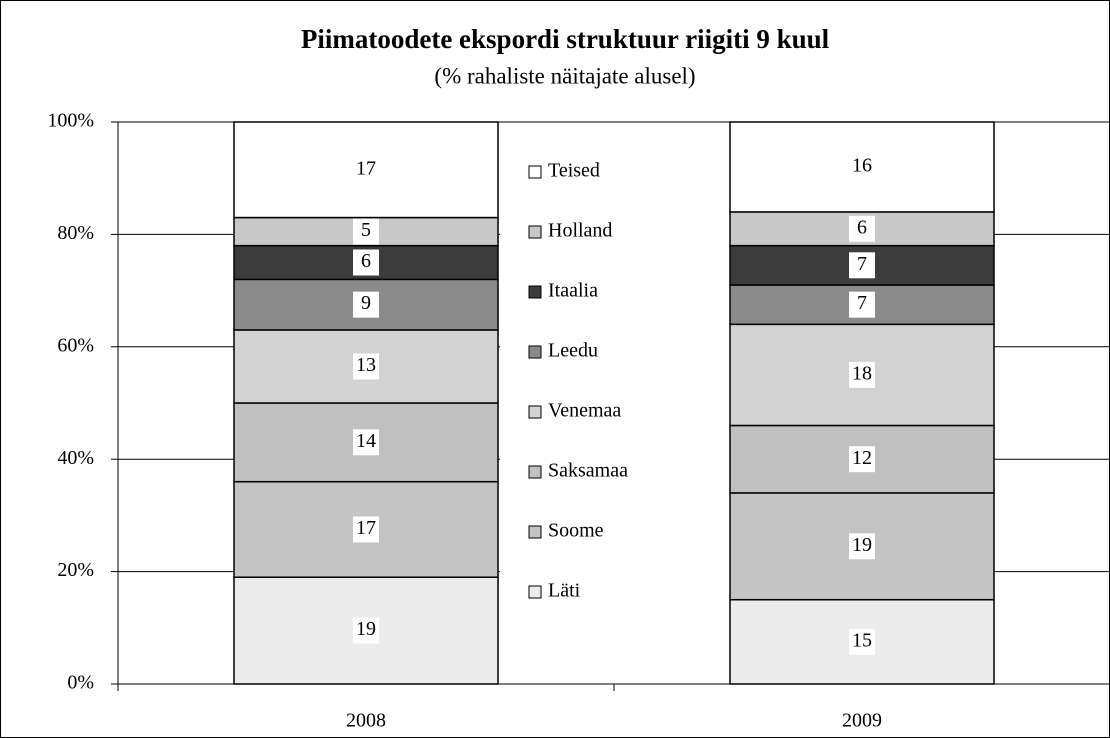  Describe the element at coordinates (862, 721) in the screenshot. I see `x-tick-label: 2009` at that location.